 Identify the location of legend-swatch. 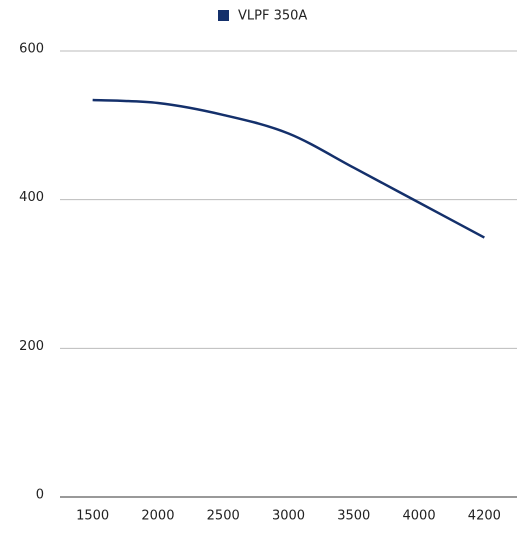
(223, 15).